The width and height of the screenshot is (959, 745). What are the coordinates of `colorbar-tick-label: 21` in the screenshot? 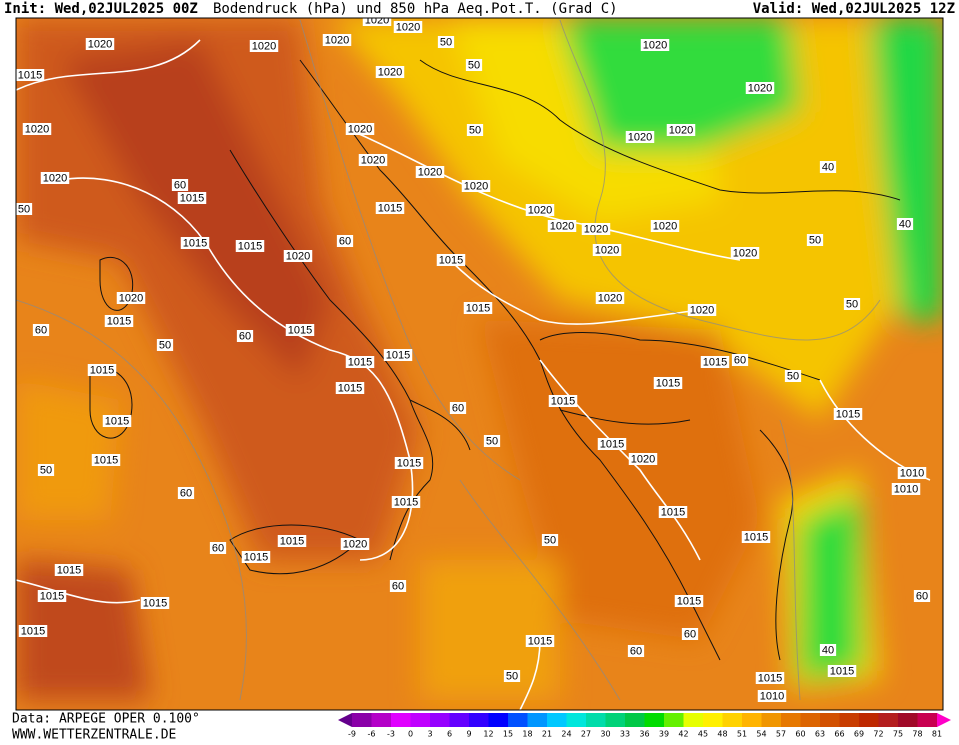 It's located at (547, 734).